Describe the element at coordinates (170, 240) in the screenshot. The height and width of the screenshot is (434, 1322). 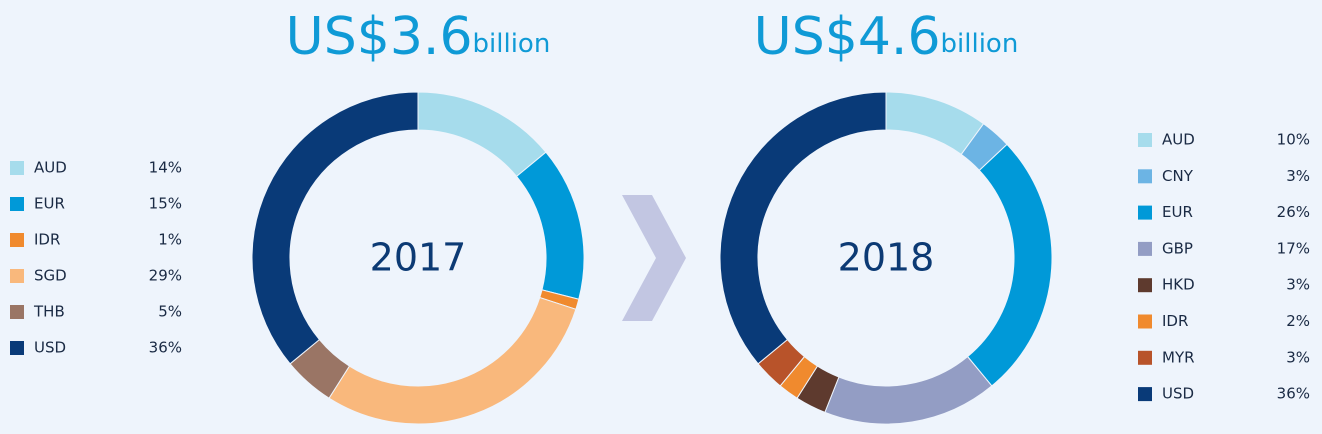
I see `legend-value: 1%` at that location.